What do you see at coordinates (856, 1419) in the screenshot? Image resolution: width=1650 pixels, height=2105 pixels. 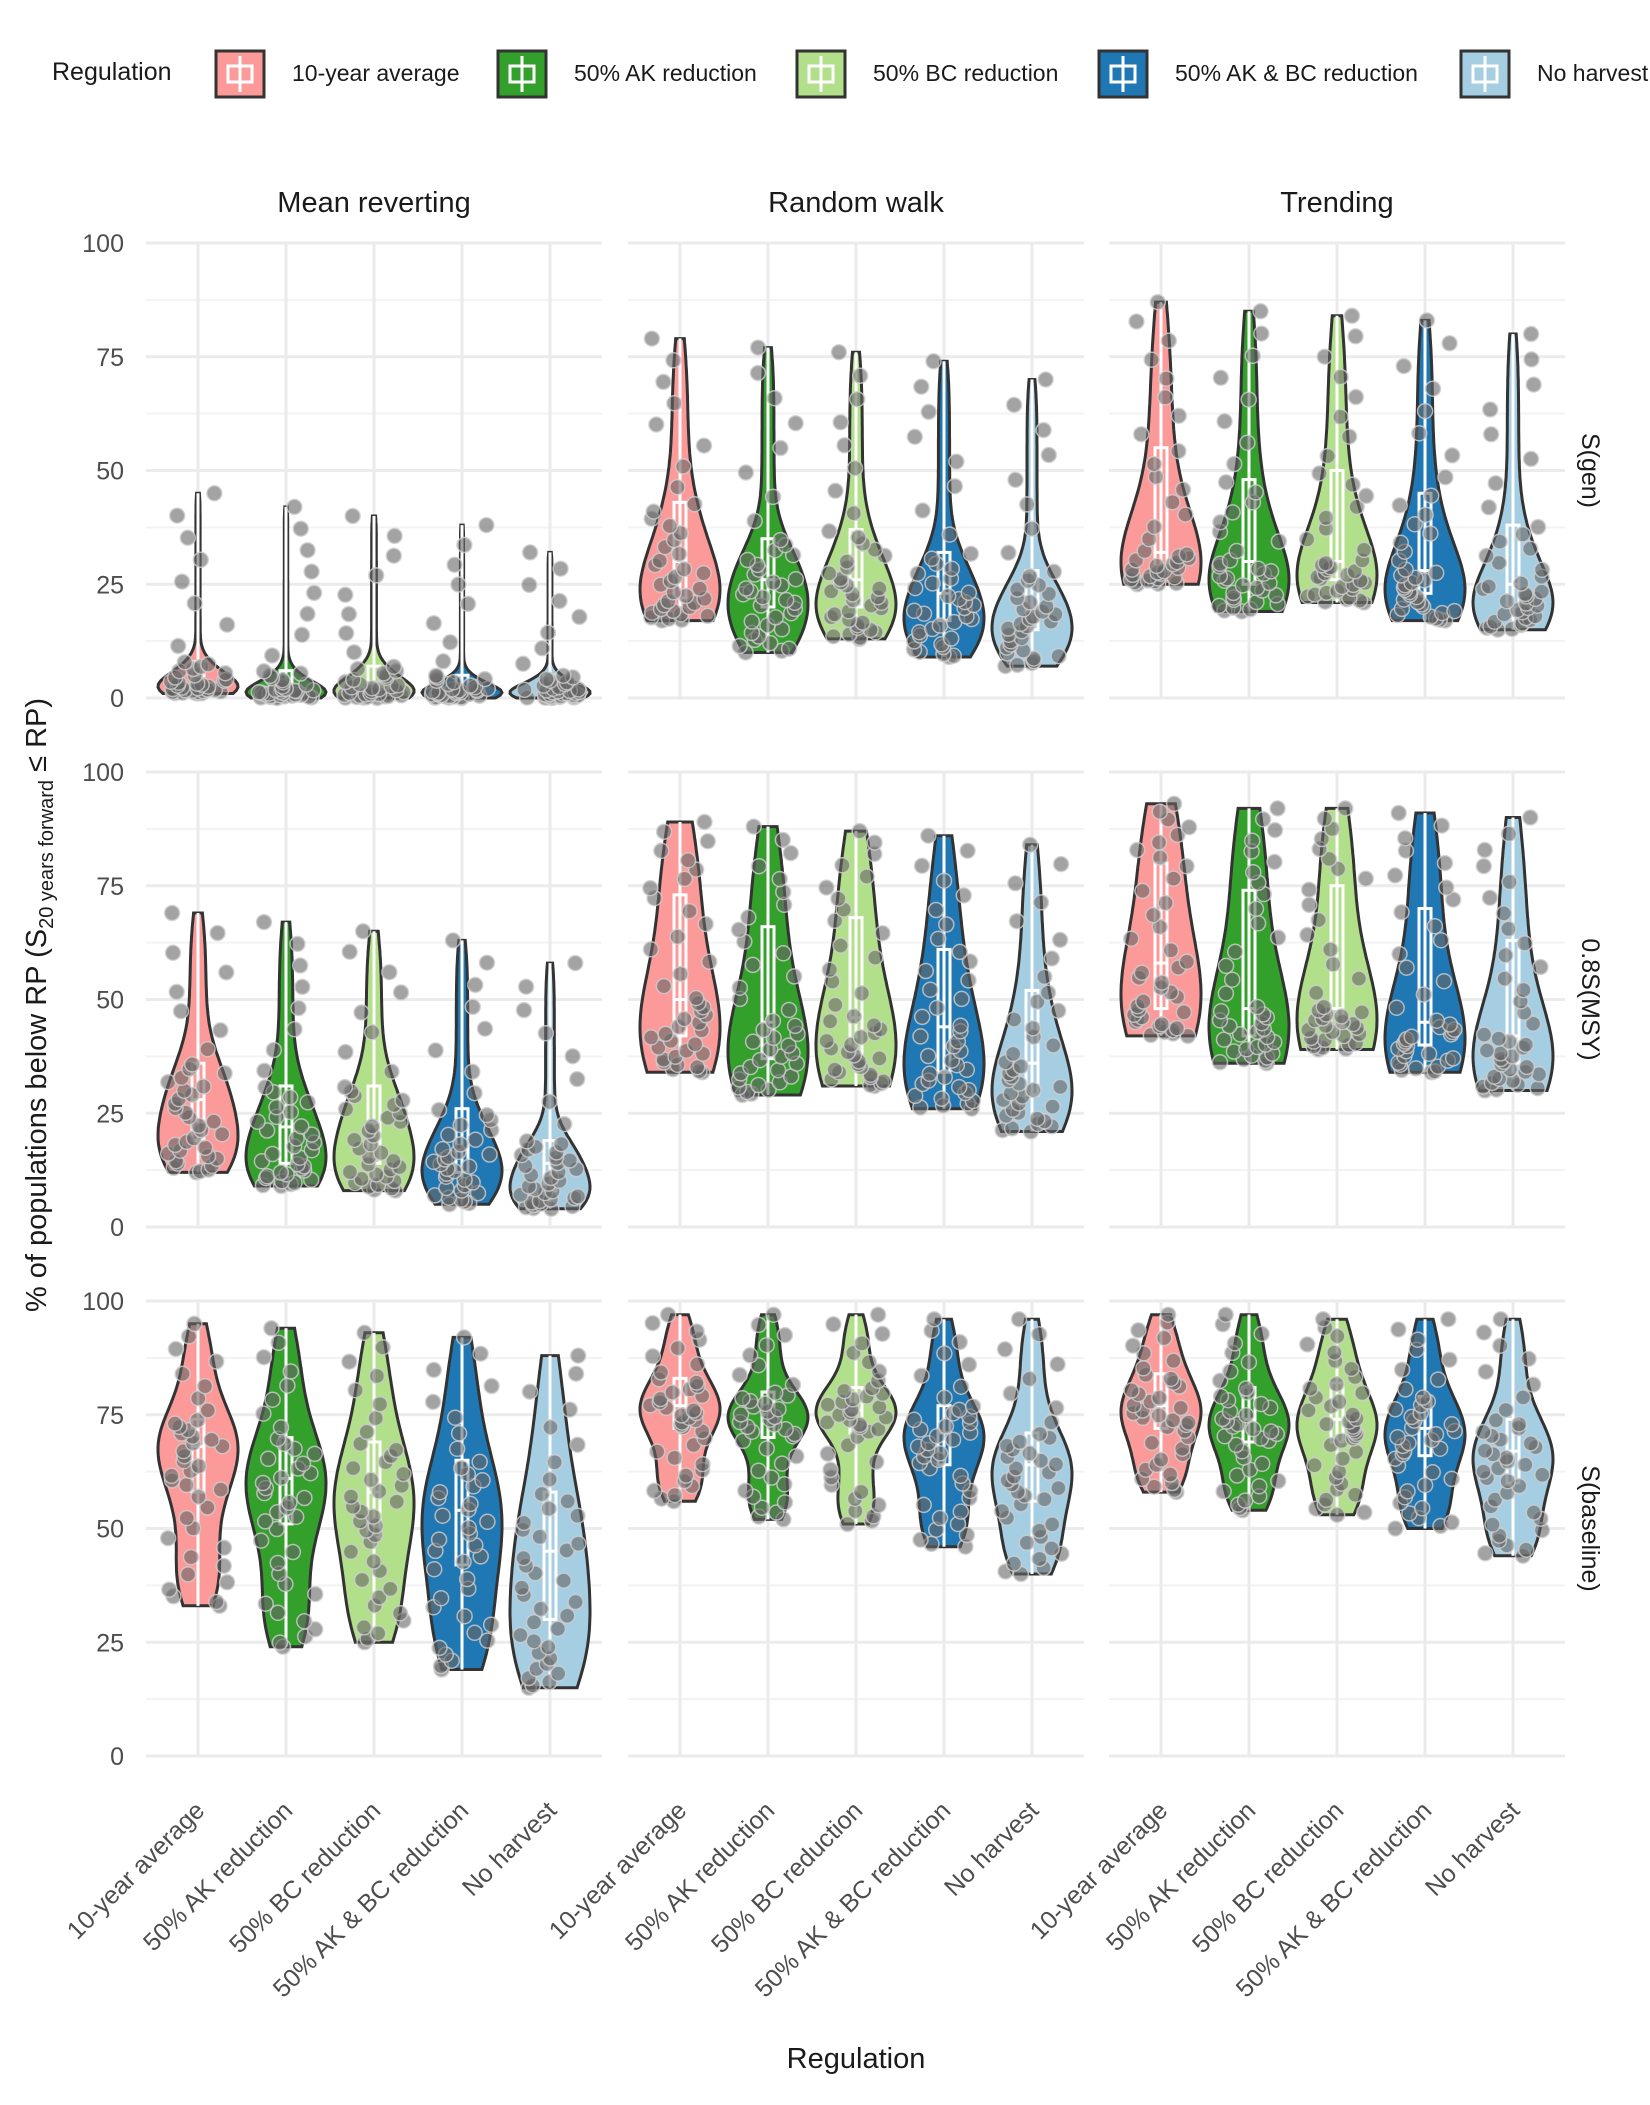 I see `violin-group-50pct-bc-reduction` at bounding box center [856, 1419].